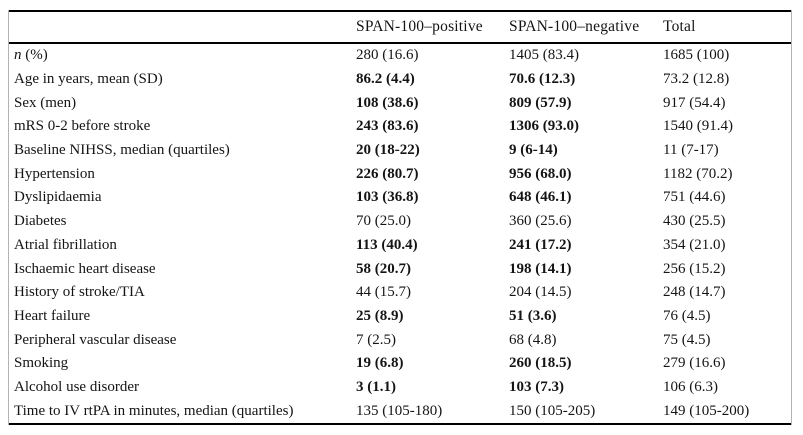  Describe the element at coordinates (696, 55) in the screenshot. I see `cell-total: 1685 (100)` at that location.